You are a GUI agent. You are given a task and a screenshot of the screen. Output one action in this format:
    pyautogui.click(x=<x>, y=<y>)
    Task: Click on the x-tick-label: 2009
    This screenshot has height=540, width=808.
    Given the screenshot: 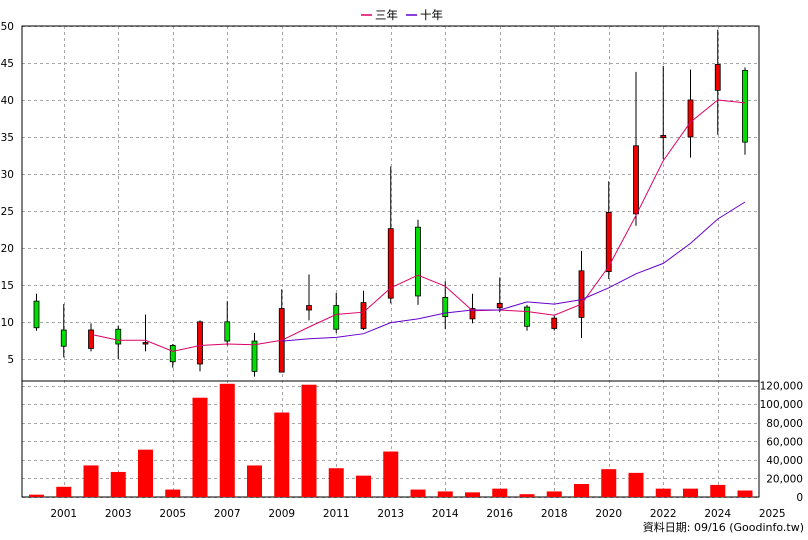 What is the action you would take?
    pyautogui.click(x=281, y=514)
    